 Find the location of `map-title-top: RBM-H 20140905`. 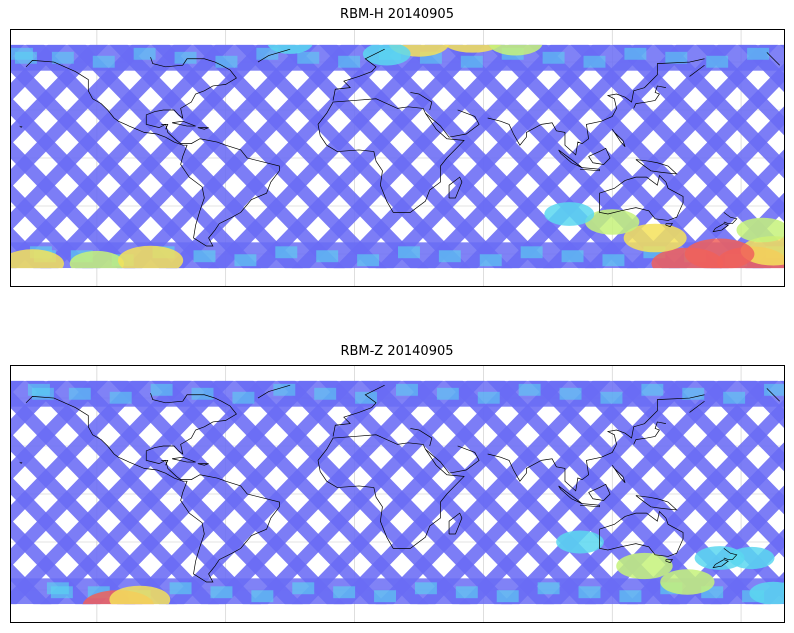

map-title-top: RBM-H 20140905 is located at coordinates (397, 14).